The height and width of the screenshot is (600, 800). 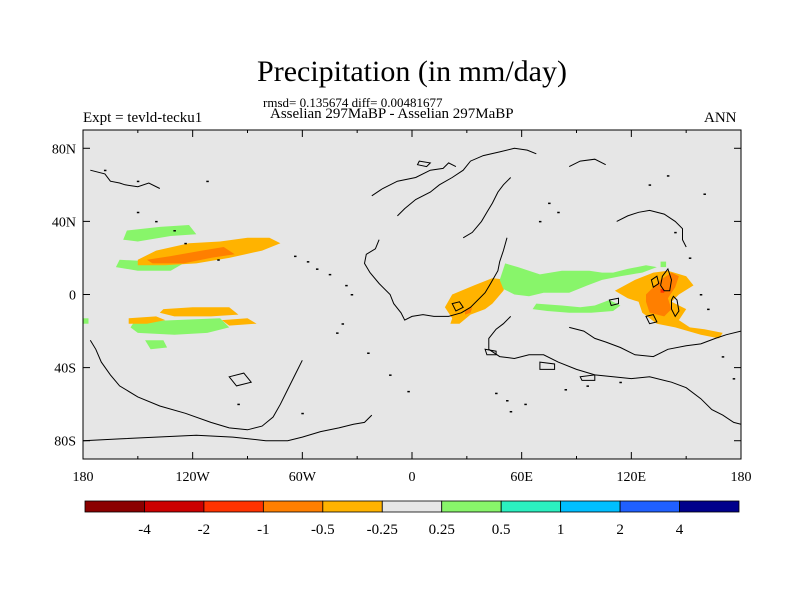 I want to click on season-label: ANN, so click(x=720, y=118).